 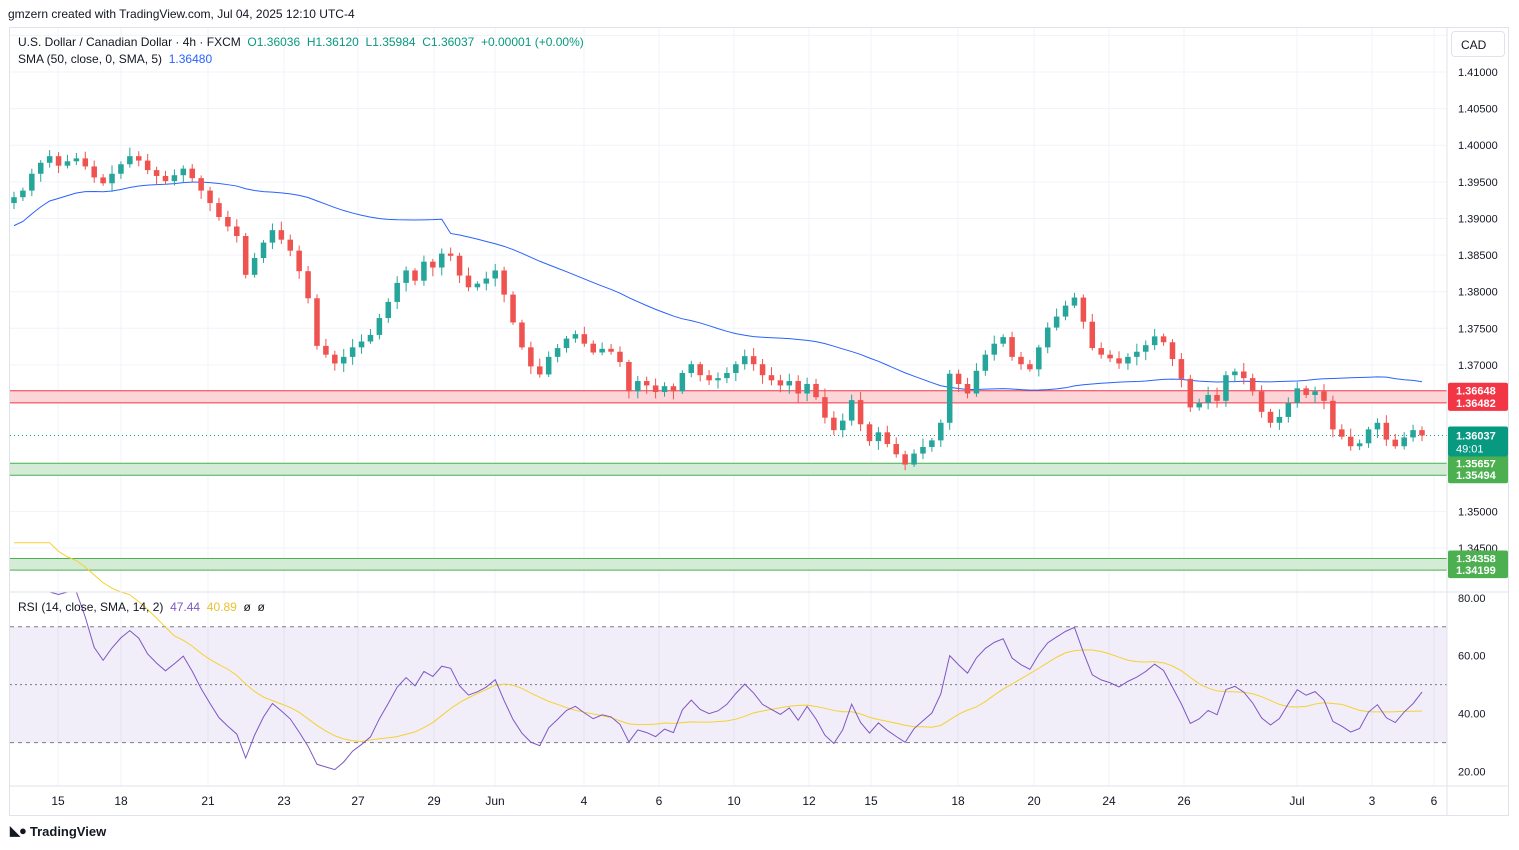 I want to click on rsi-band-fill, so click(x=728, y=684).